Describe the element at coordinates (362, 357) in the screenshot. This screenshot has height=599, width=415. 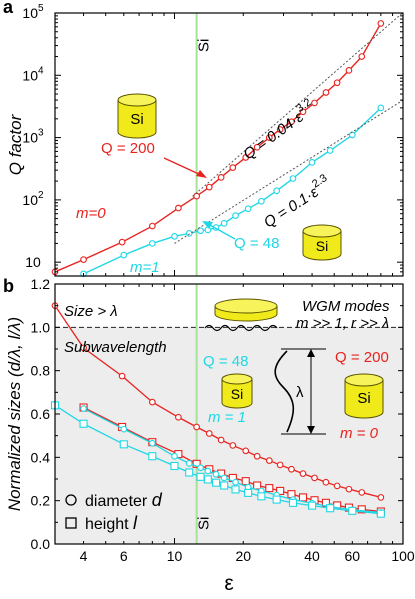
I see `panel-b-q200-label: Q = 200` at that location.